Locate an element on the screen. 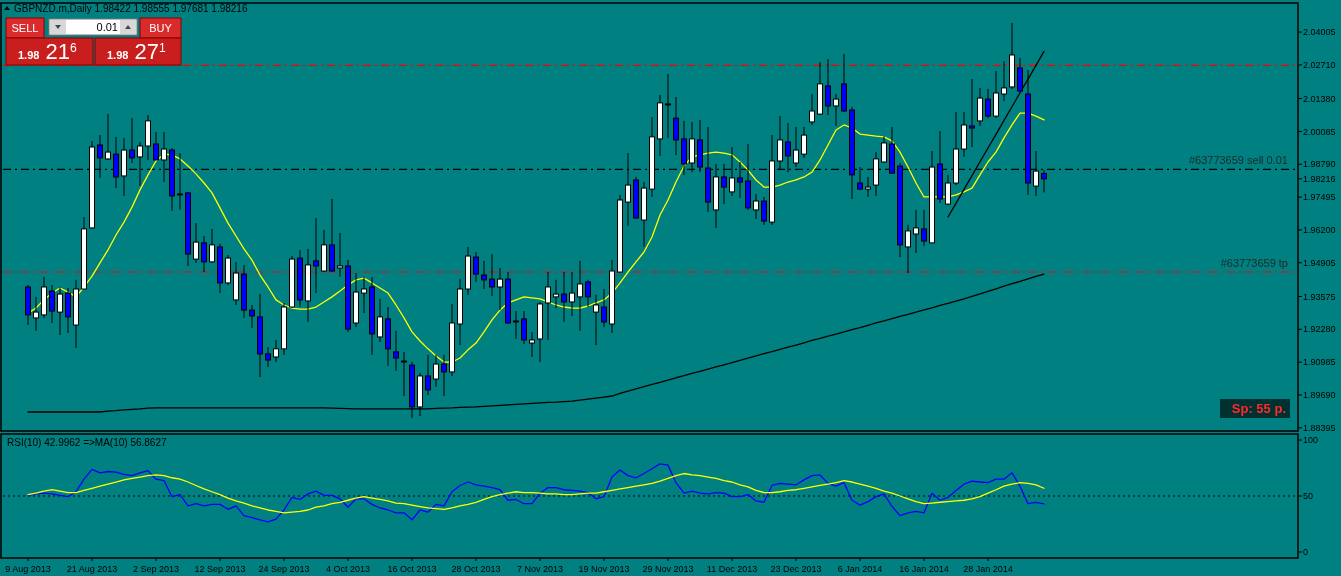 Image resolution: width=1341 pixels, height=576 pixels. y-tick-label: 1.93575 is located at coordinates (1319, 296).